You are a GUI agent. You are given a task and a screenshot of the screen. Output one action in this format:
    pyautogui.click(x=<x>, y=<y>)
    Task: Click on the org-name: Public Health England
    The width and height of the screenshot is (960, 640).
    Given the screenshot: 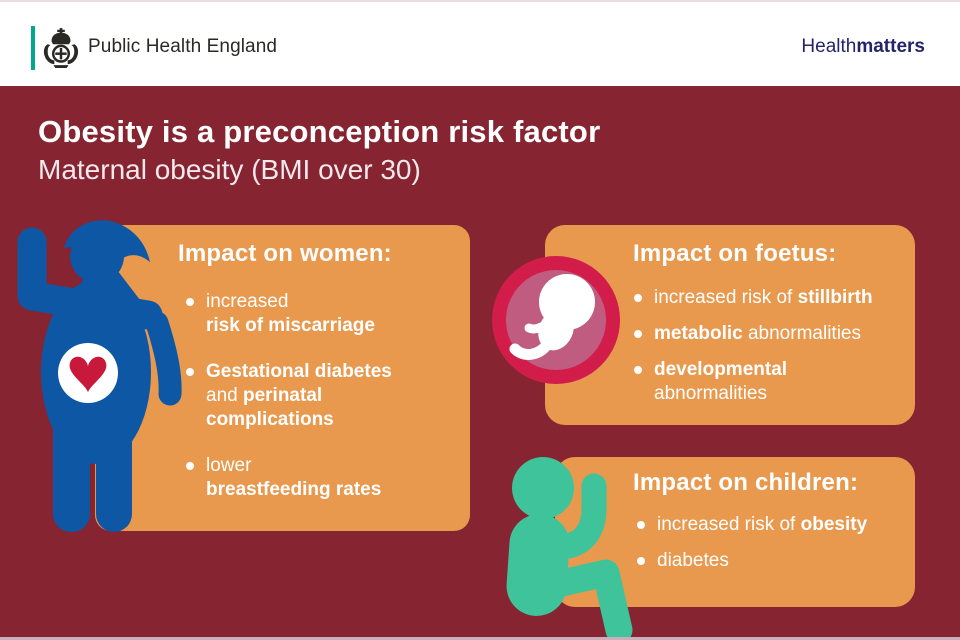 What is the action you would take?
    pyautogui.click(x=183, y=46)
    